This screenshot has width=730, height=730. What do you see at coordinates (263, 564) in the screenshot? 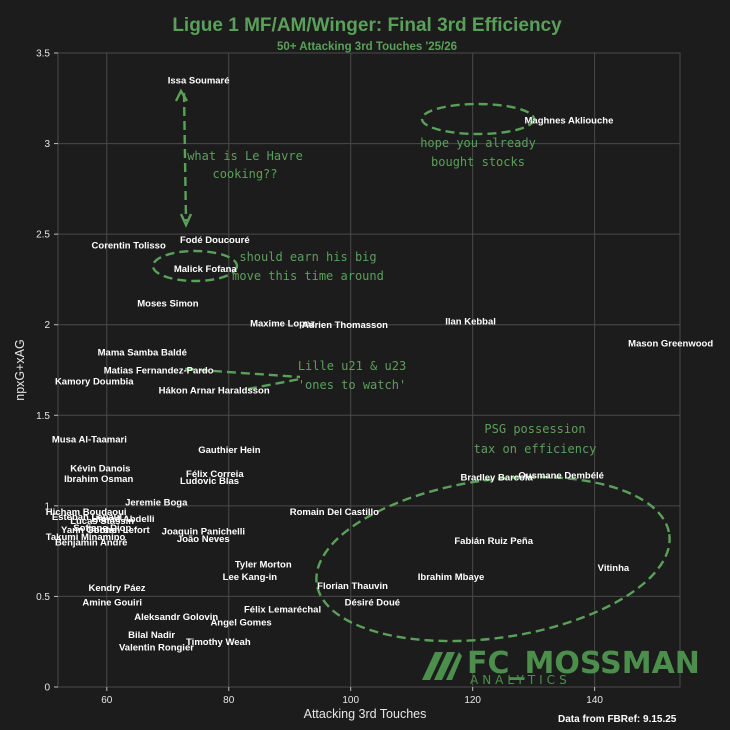
I see `point-label: Tyler Morton` at bounding box center [263, 564].